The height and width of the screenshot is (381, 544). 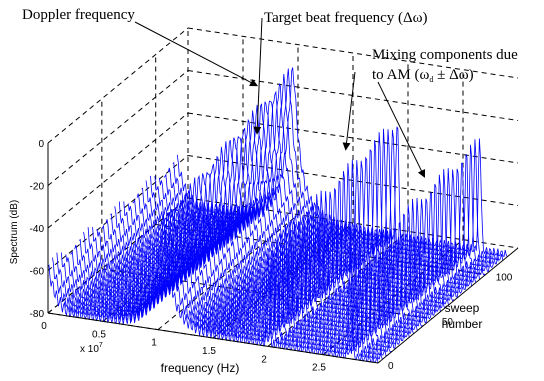 What do you see at coordinates (209, 351) in the screenshot?
I see `x-tick-label-3: 1.5` at bounding box center [209, 351].